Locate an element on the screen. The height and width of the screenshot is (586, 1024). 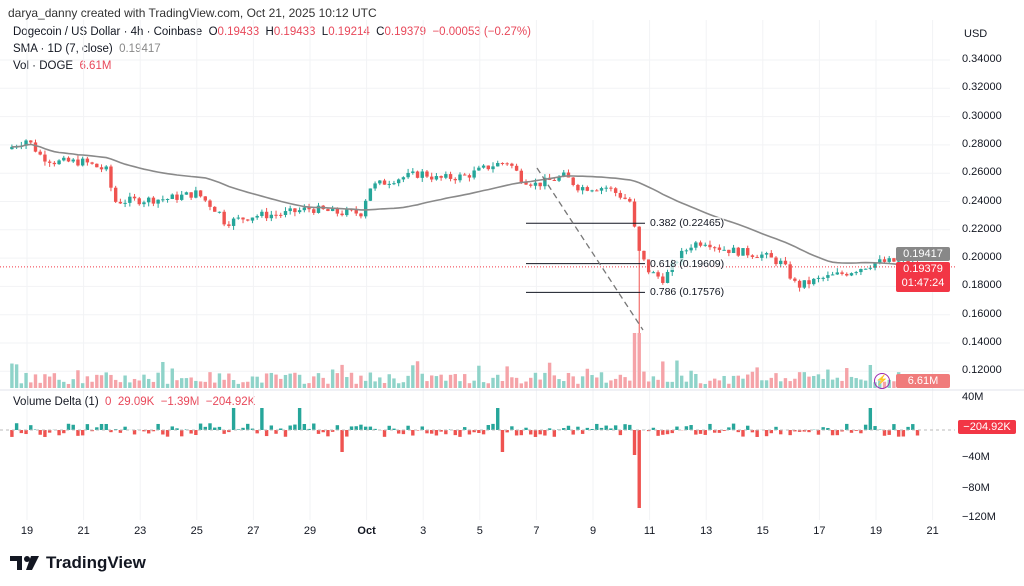
date-tick: 13 is located at coordinates (706, 531).